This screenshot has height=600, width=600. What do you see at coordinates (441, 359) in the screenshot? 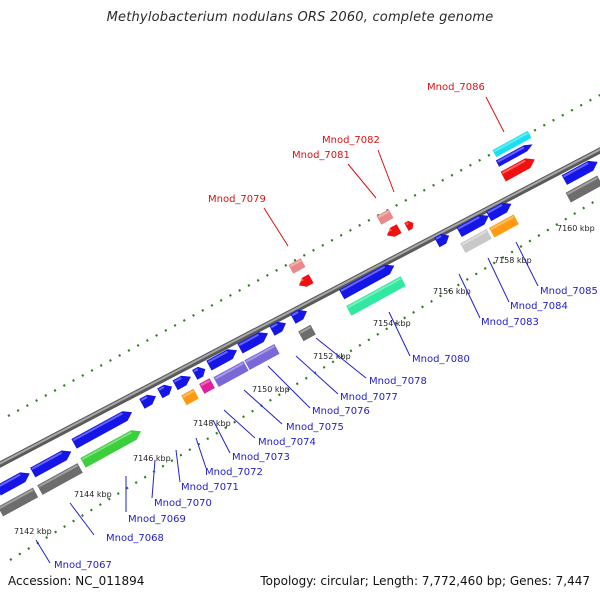
I see `gene-label: Mnod_7080` at bounding box center [441, 359].